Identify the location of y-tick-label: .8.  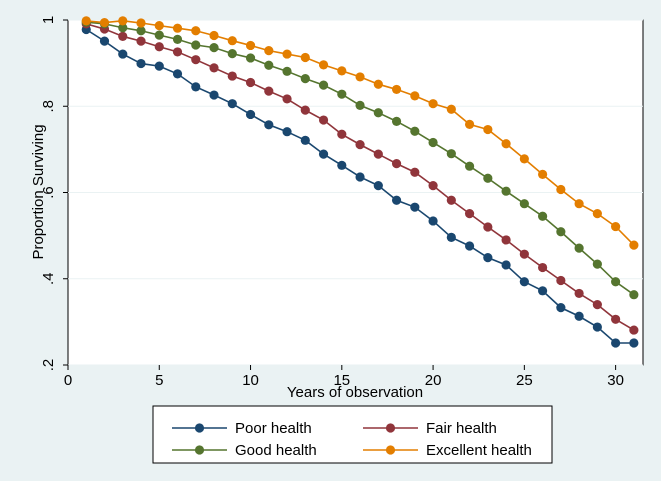
(48, 106).